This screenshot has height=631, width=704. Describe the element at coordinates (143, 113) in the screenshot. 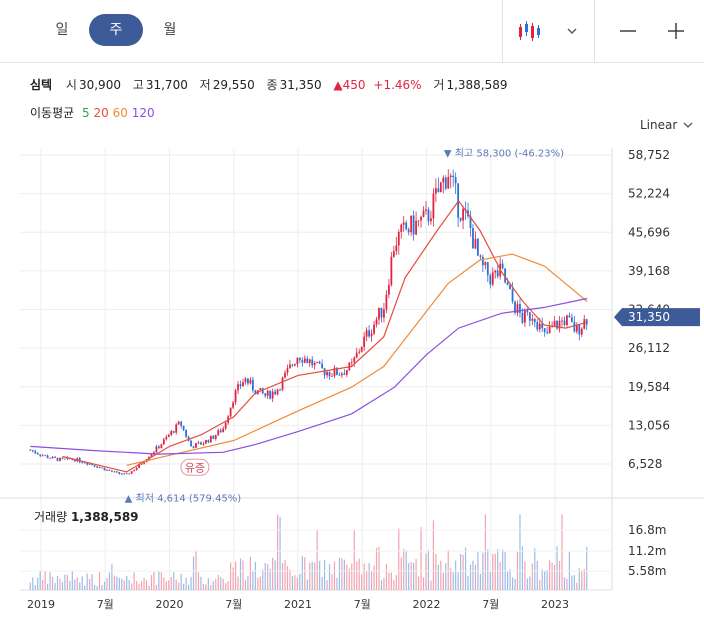

I see `ma-120-label: 120` at that location.